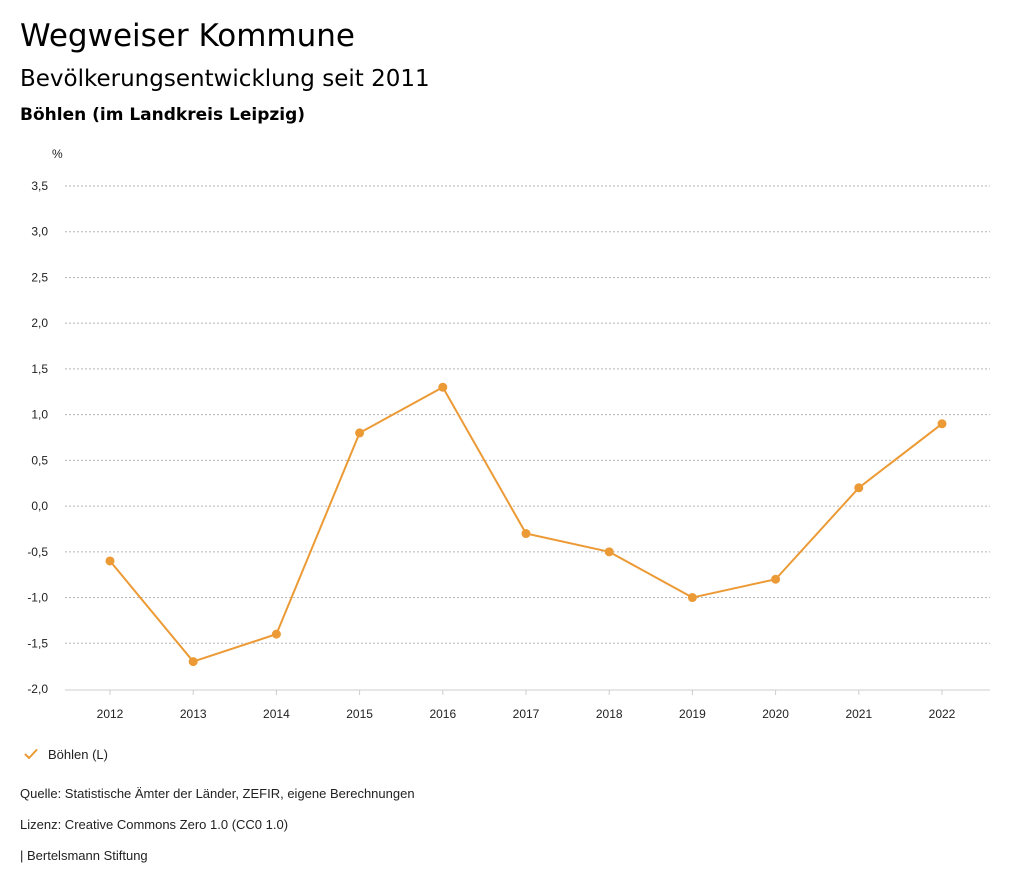  I want to click on y-tick-label: -0,5, so click(37, 552).